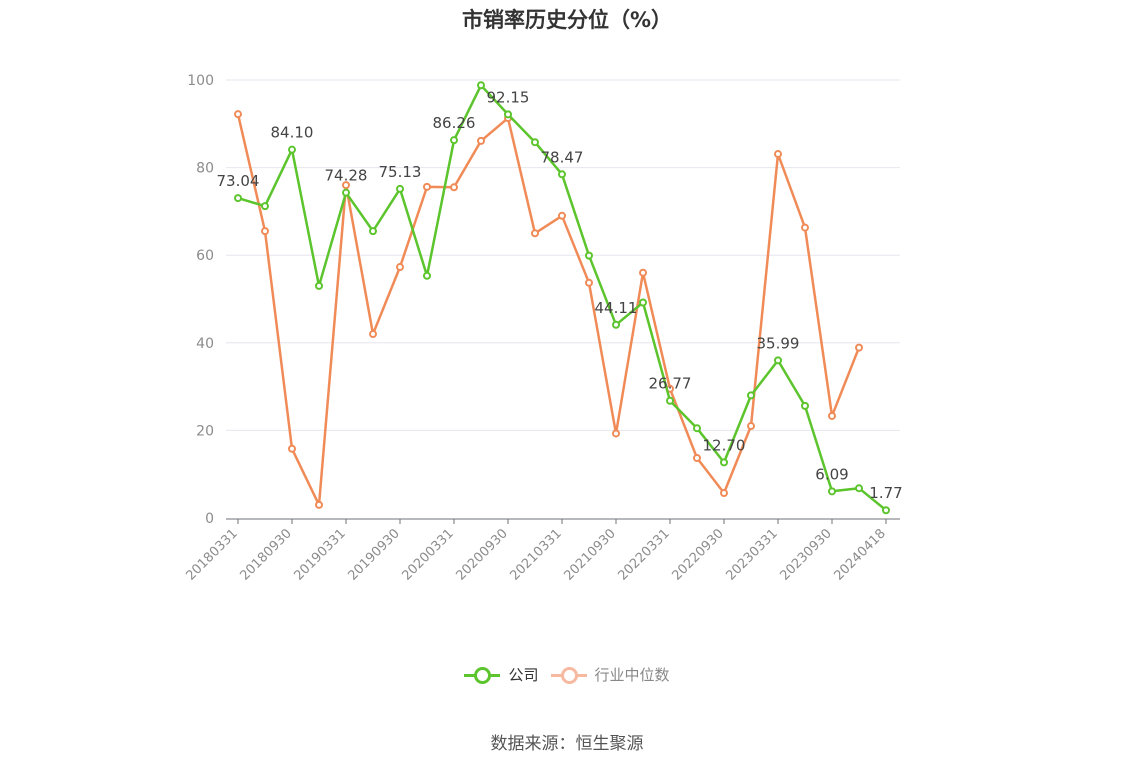  I want to click on chart-title: 市销率历史分位（%）, so click(567, 20).